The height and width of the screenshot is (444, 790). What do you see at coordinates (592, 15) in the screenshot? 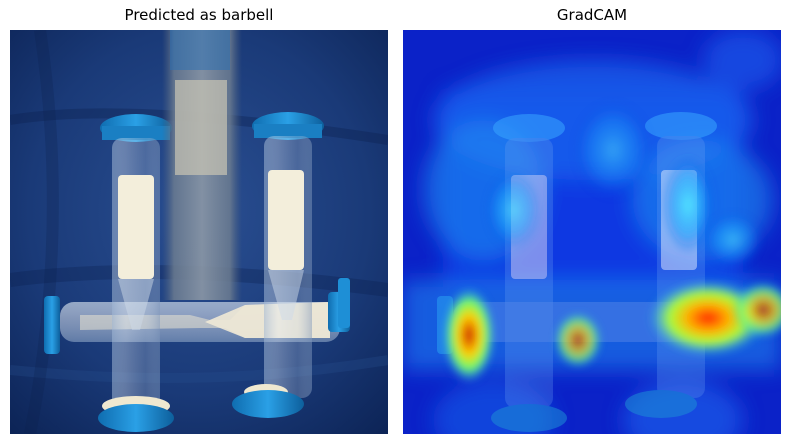
I see `right-panel-title: GradCAM` at bounding box center [592, 15].